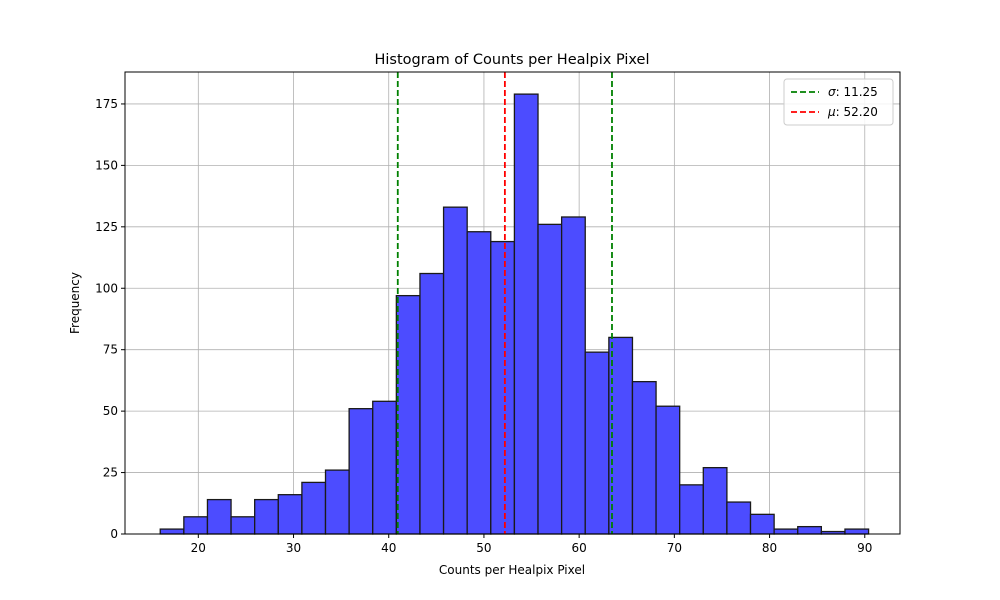 The height and width of the screenshot is (600, 1000). What do you see at coordinates (512, 570) in the screenshot?
I see `x-axis-label: Counts per Healpix Pixel` at bounding box center [512, 570].